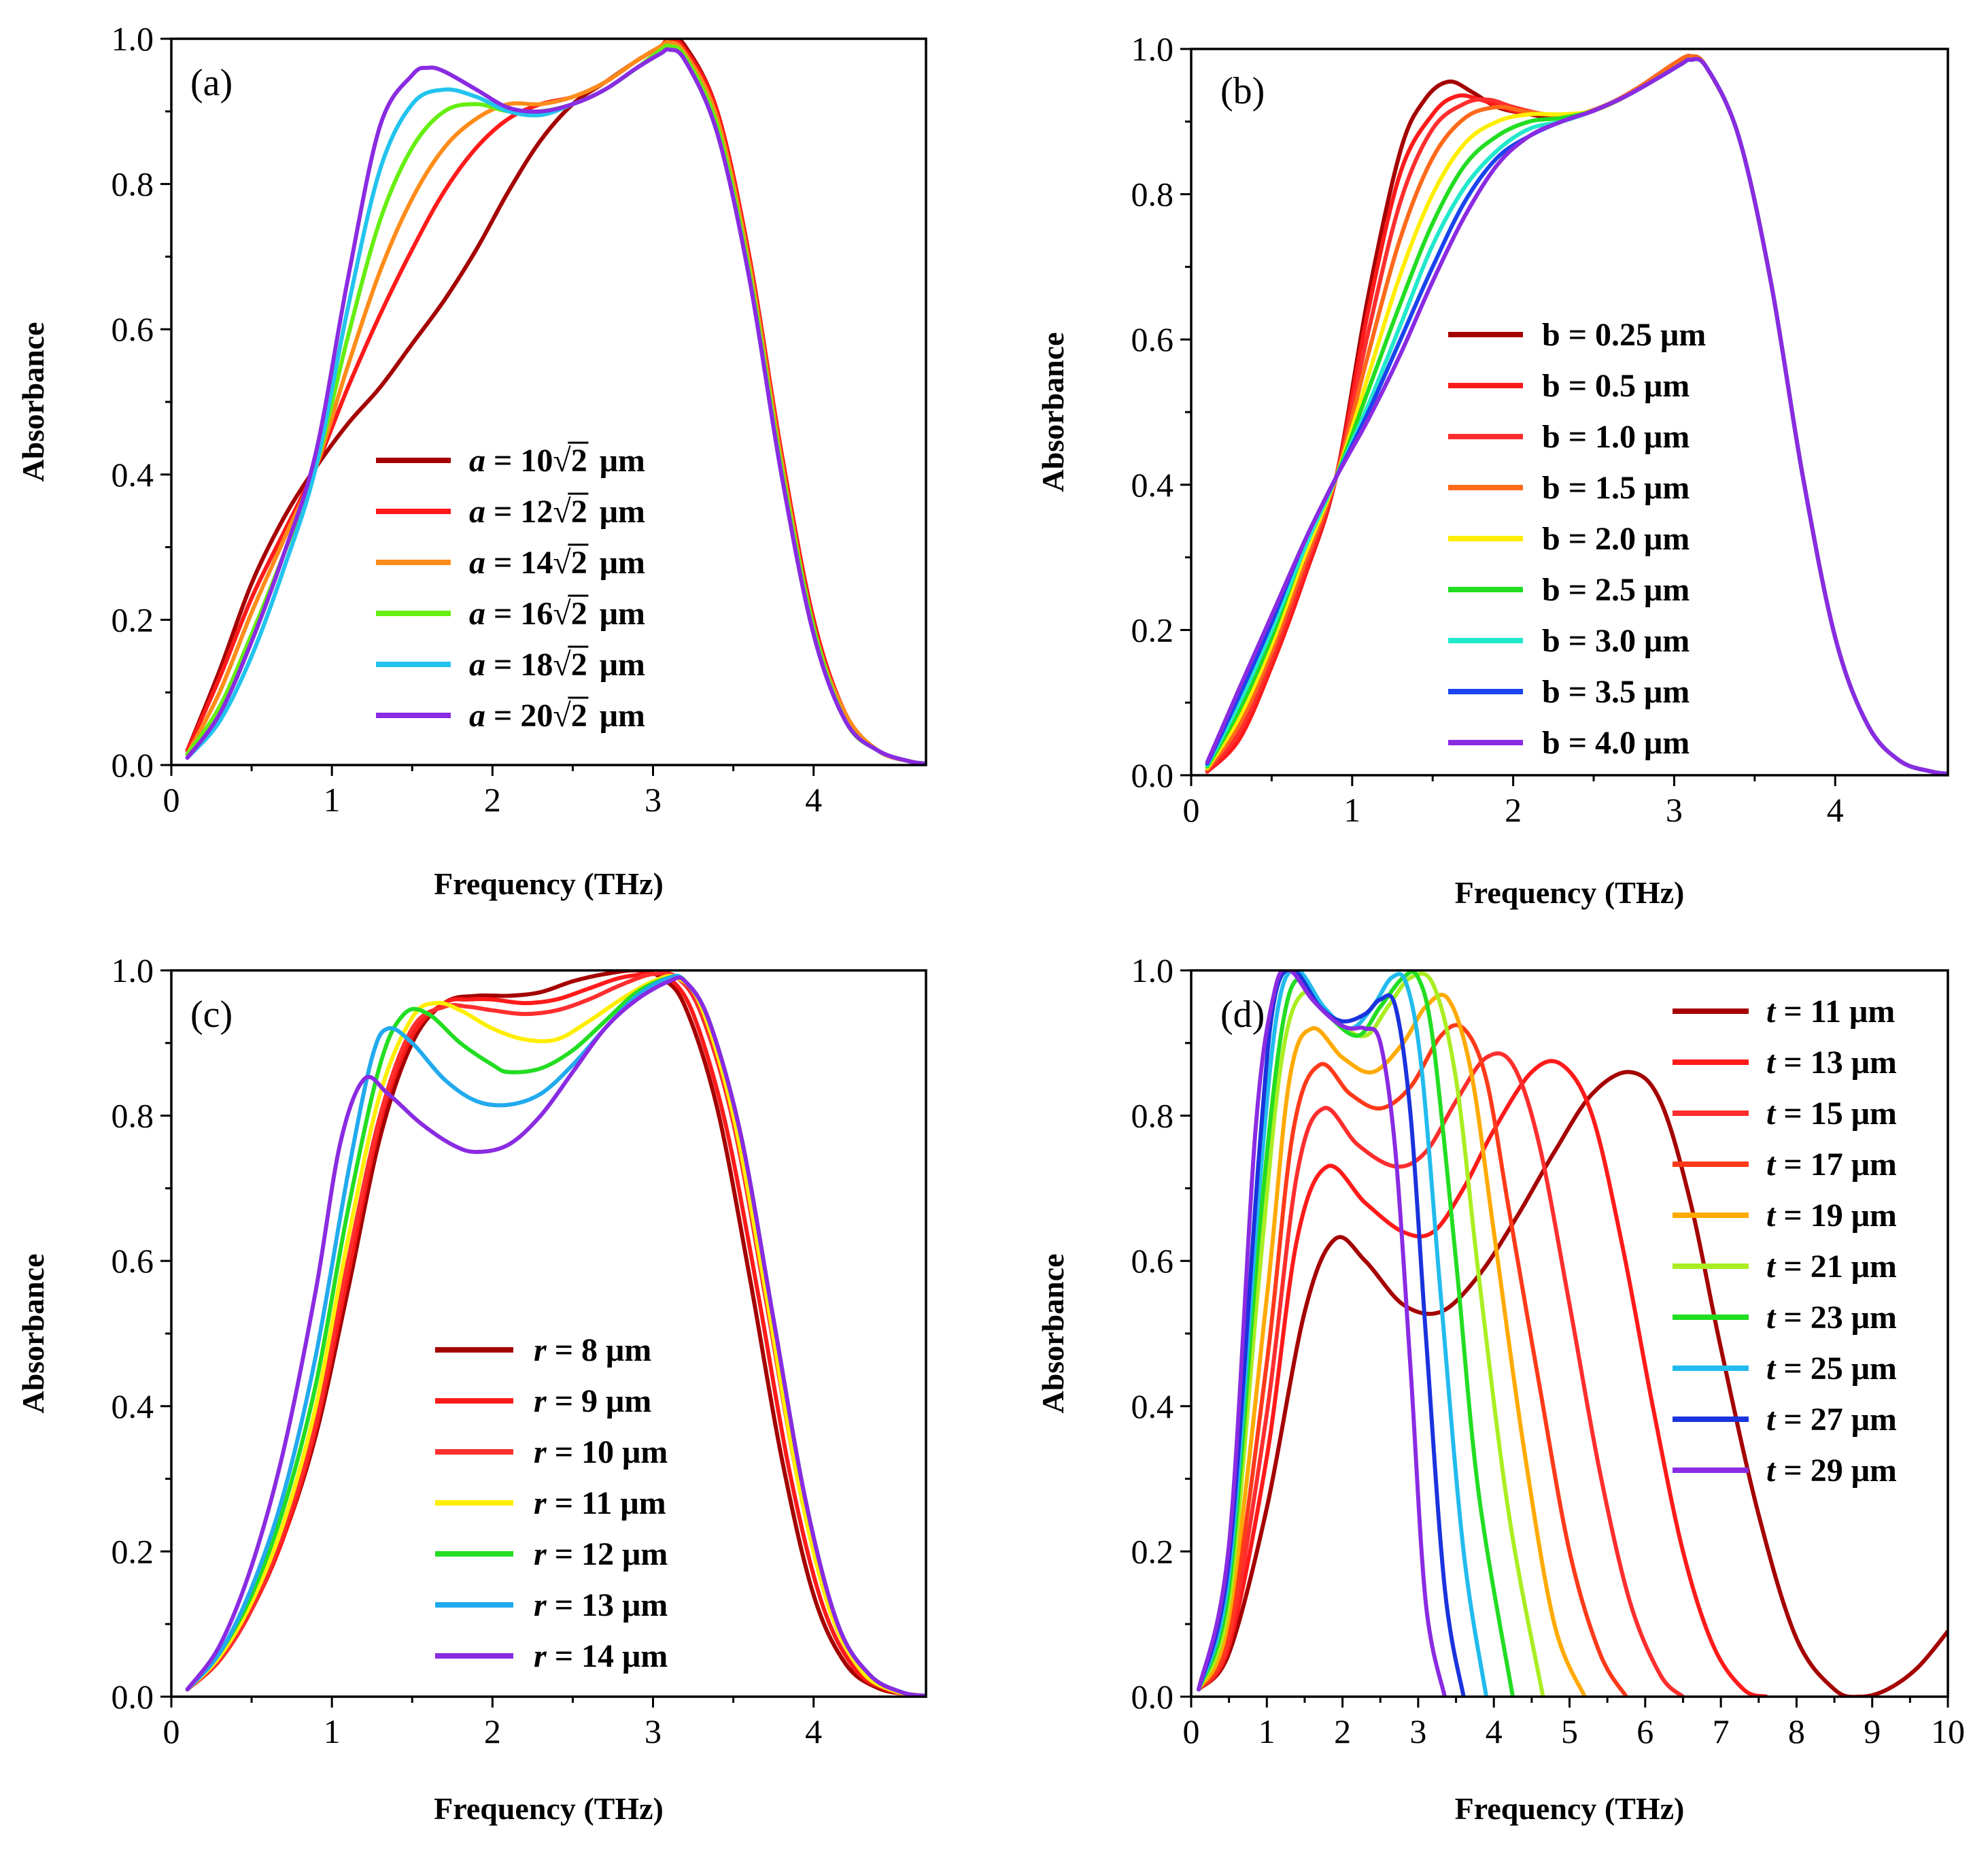 The image size is (1988, 1849). I want to click on x-tick-label: 9, so click(1873, 1731).